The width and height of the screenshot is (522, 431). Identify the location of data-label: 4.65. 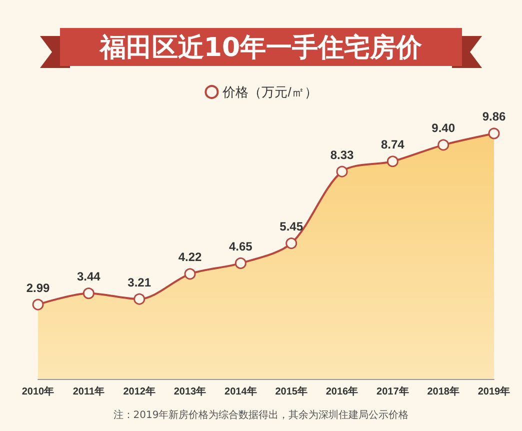
(240, 246).